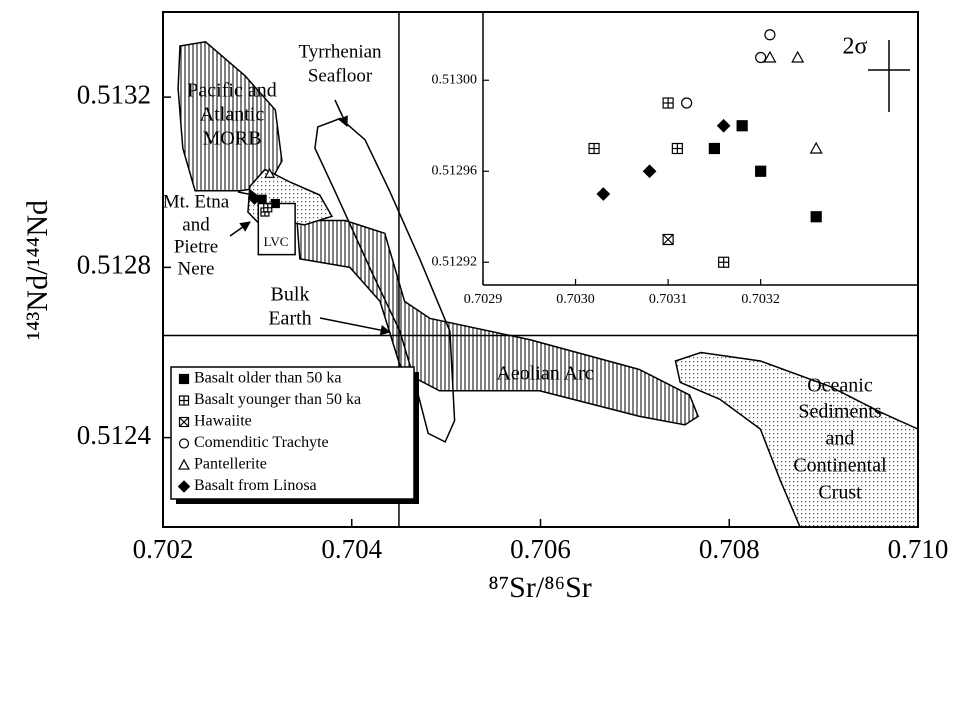  What do you see at coordinates (232, 139) in the screenshot?
I see `field-label: MORB` at bounding box center [232, 139].